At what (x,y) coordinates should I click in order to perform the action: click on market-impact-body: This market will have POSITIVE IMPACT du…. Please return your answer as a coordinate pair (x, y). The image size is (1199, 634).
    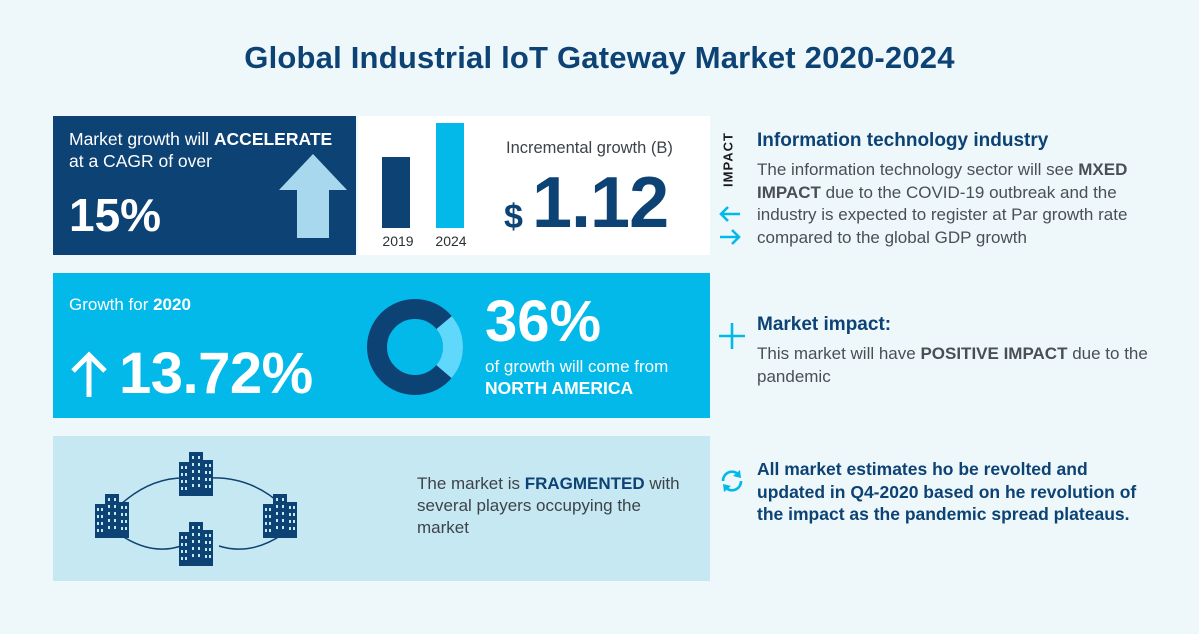
    Looking at the image, I should click on (952, 365).